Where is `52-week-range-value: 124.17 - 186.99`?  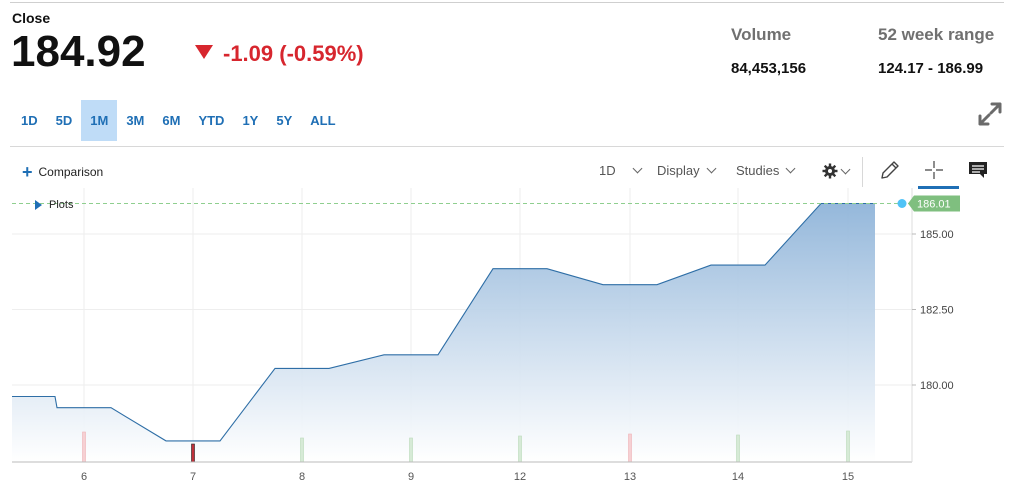 52-week-range-value: 124.17 - 186.99 is located at coordinates (931, 68).